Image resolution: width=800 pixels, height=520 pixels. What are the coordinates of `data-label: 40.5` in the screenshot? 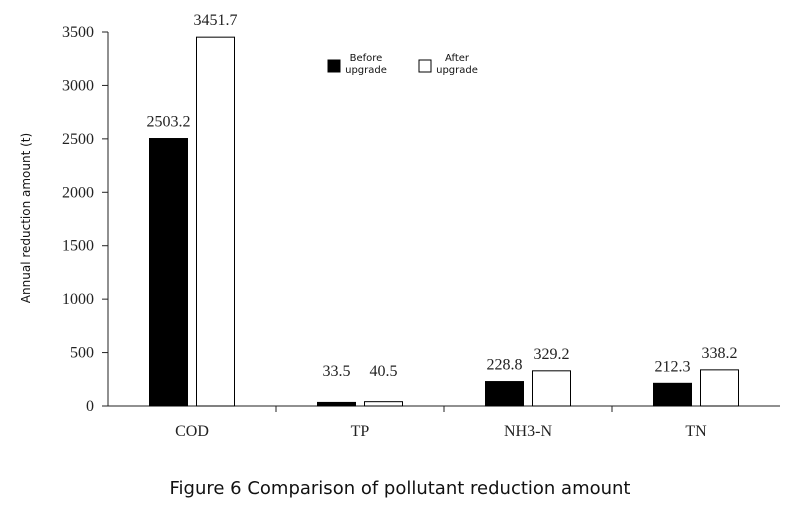 It's located at (384, 371).